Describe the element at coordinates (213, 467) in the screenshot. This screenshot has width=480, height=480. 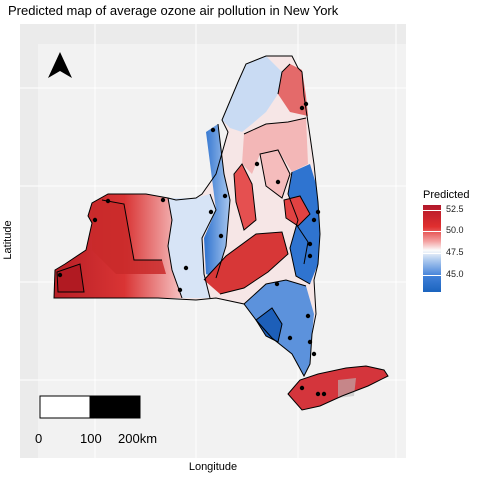
I see `x-axis-label: Longitude` at that location.